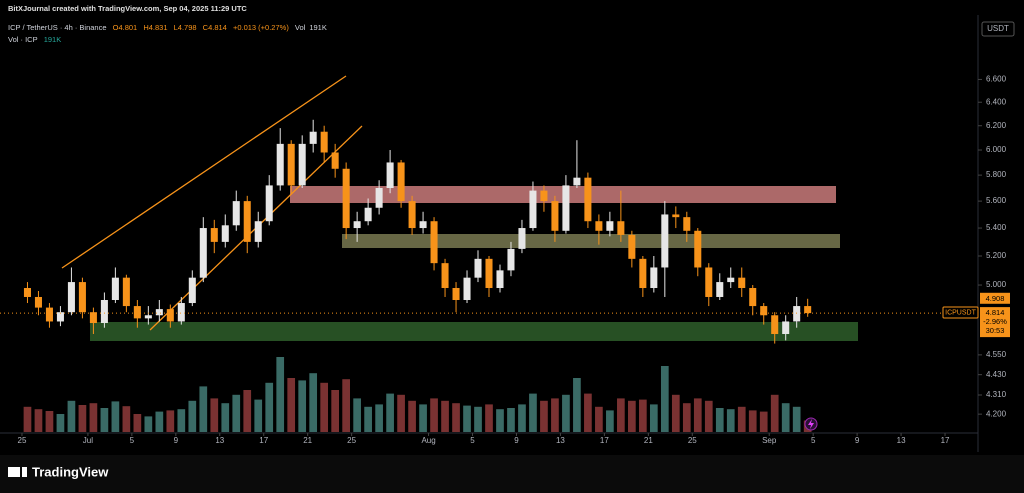 This screenshot has height=493, width=1024. Describe the element at coordinates (996, 394) in the screenshot. I see `y-tick-label: 4.310` at that location.